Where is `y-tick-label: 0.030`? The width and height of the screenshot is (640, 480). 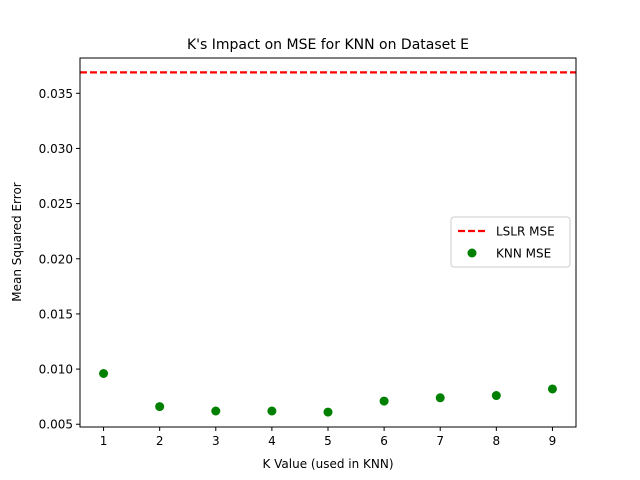 y-tick-label: 0.030 is located at coordinates (56, 149).